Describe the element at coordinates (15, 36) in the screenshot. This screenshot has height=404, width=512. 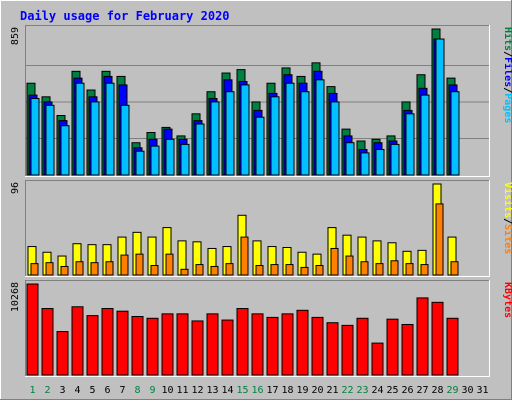
I see `ymax-label: 859` at that location.